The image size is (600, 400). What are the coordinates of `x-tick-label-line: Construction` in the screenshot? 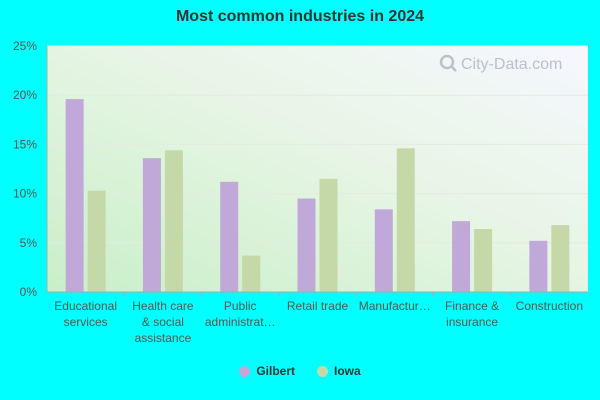 It's located at (549, 306).